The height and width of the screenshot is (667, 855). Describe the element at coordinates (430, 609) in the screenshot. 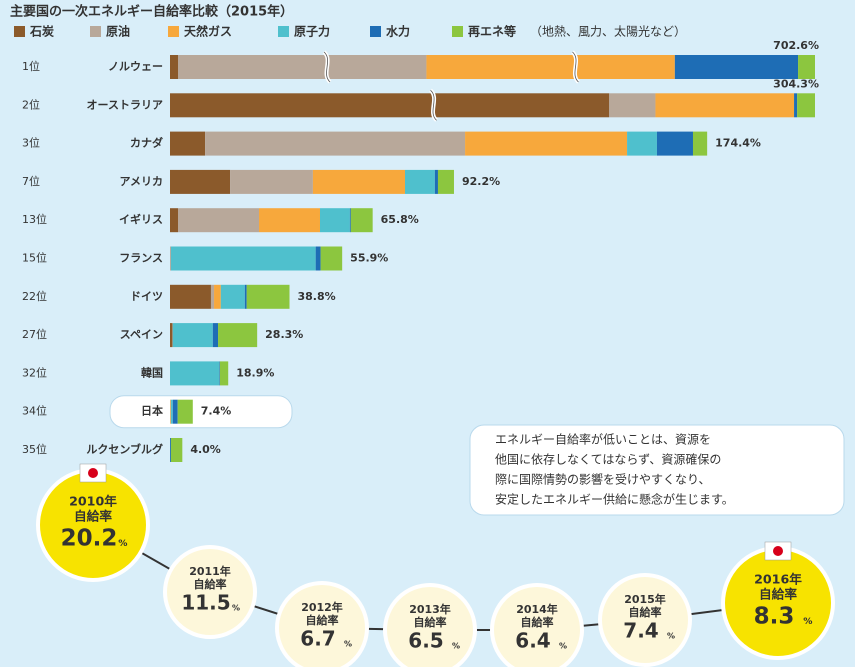

I see `year-label: 2013年` at that location.